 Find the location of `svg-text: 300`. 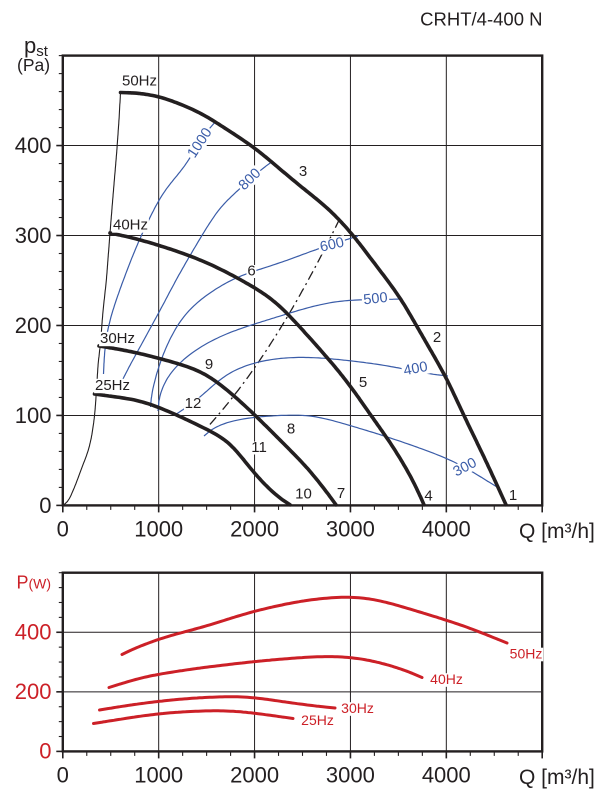

svg-text: 300 is located at coordinates (33, 235).